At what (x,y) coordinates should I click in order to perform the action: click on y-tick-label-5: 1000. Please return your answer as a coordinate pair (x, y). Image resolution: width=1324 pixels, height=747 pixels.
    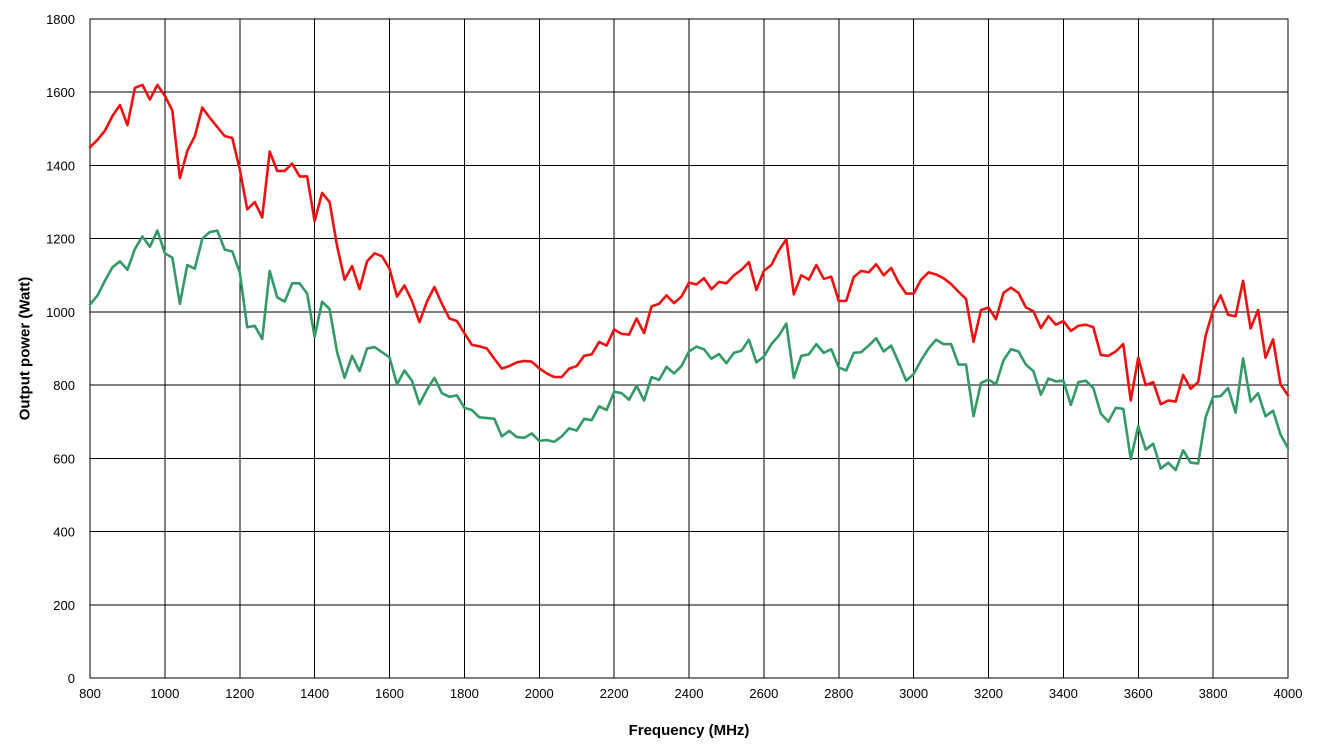
    Looking at the image, I should click on (60, 312).